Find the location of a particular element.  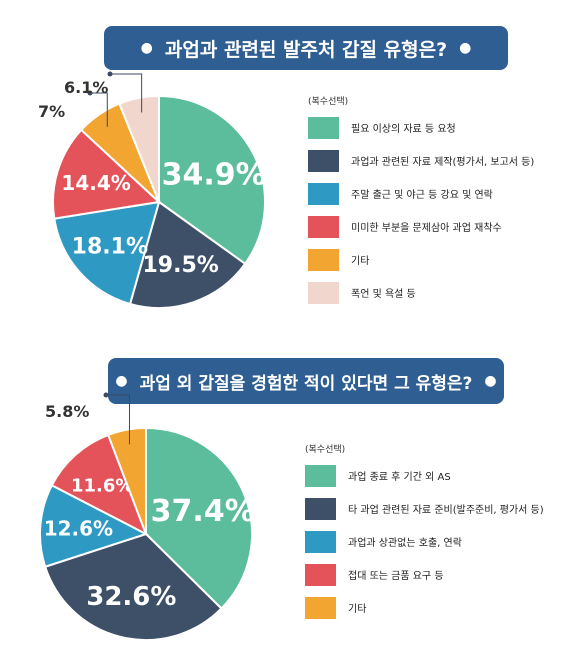

legend-item: 타 과업 관련된 자료 준비(발주준비, 평가서 등) is located at coordinates (424, 508).